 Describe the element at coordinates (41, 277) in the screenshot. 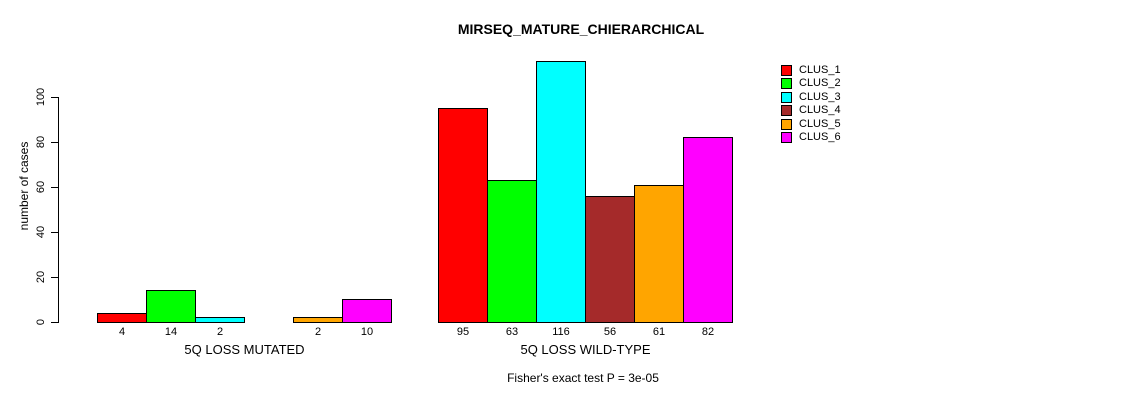

I see `y-tick-label: 20` at that location.